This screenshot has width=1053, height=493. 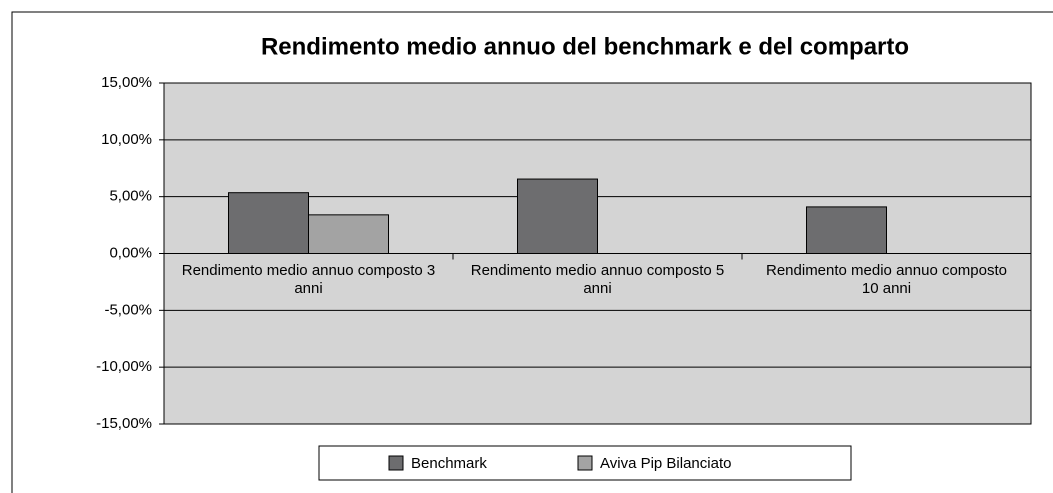 What do you see at coordinates (665, 463) in the screenshot?
I see `legend-label: Aviva Pip Bilanciato` at bounding box center [665, 463].